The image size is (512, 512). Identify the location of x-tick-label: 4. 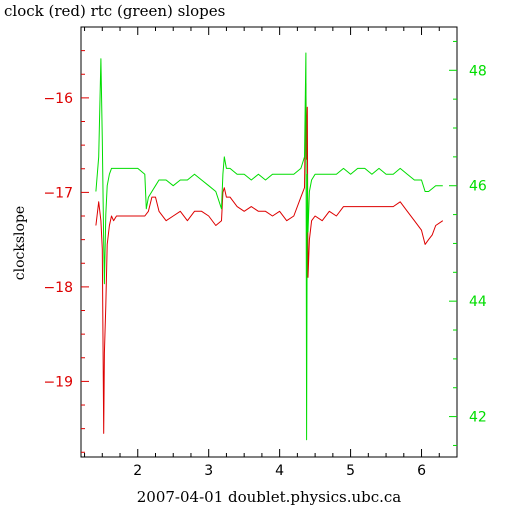
(279, 471).